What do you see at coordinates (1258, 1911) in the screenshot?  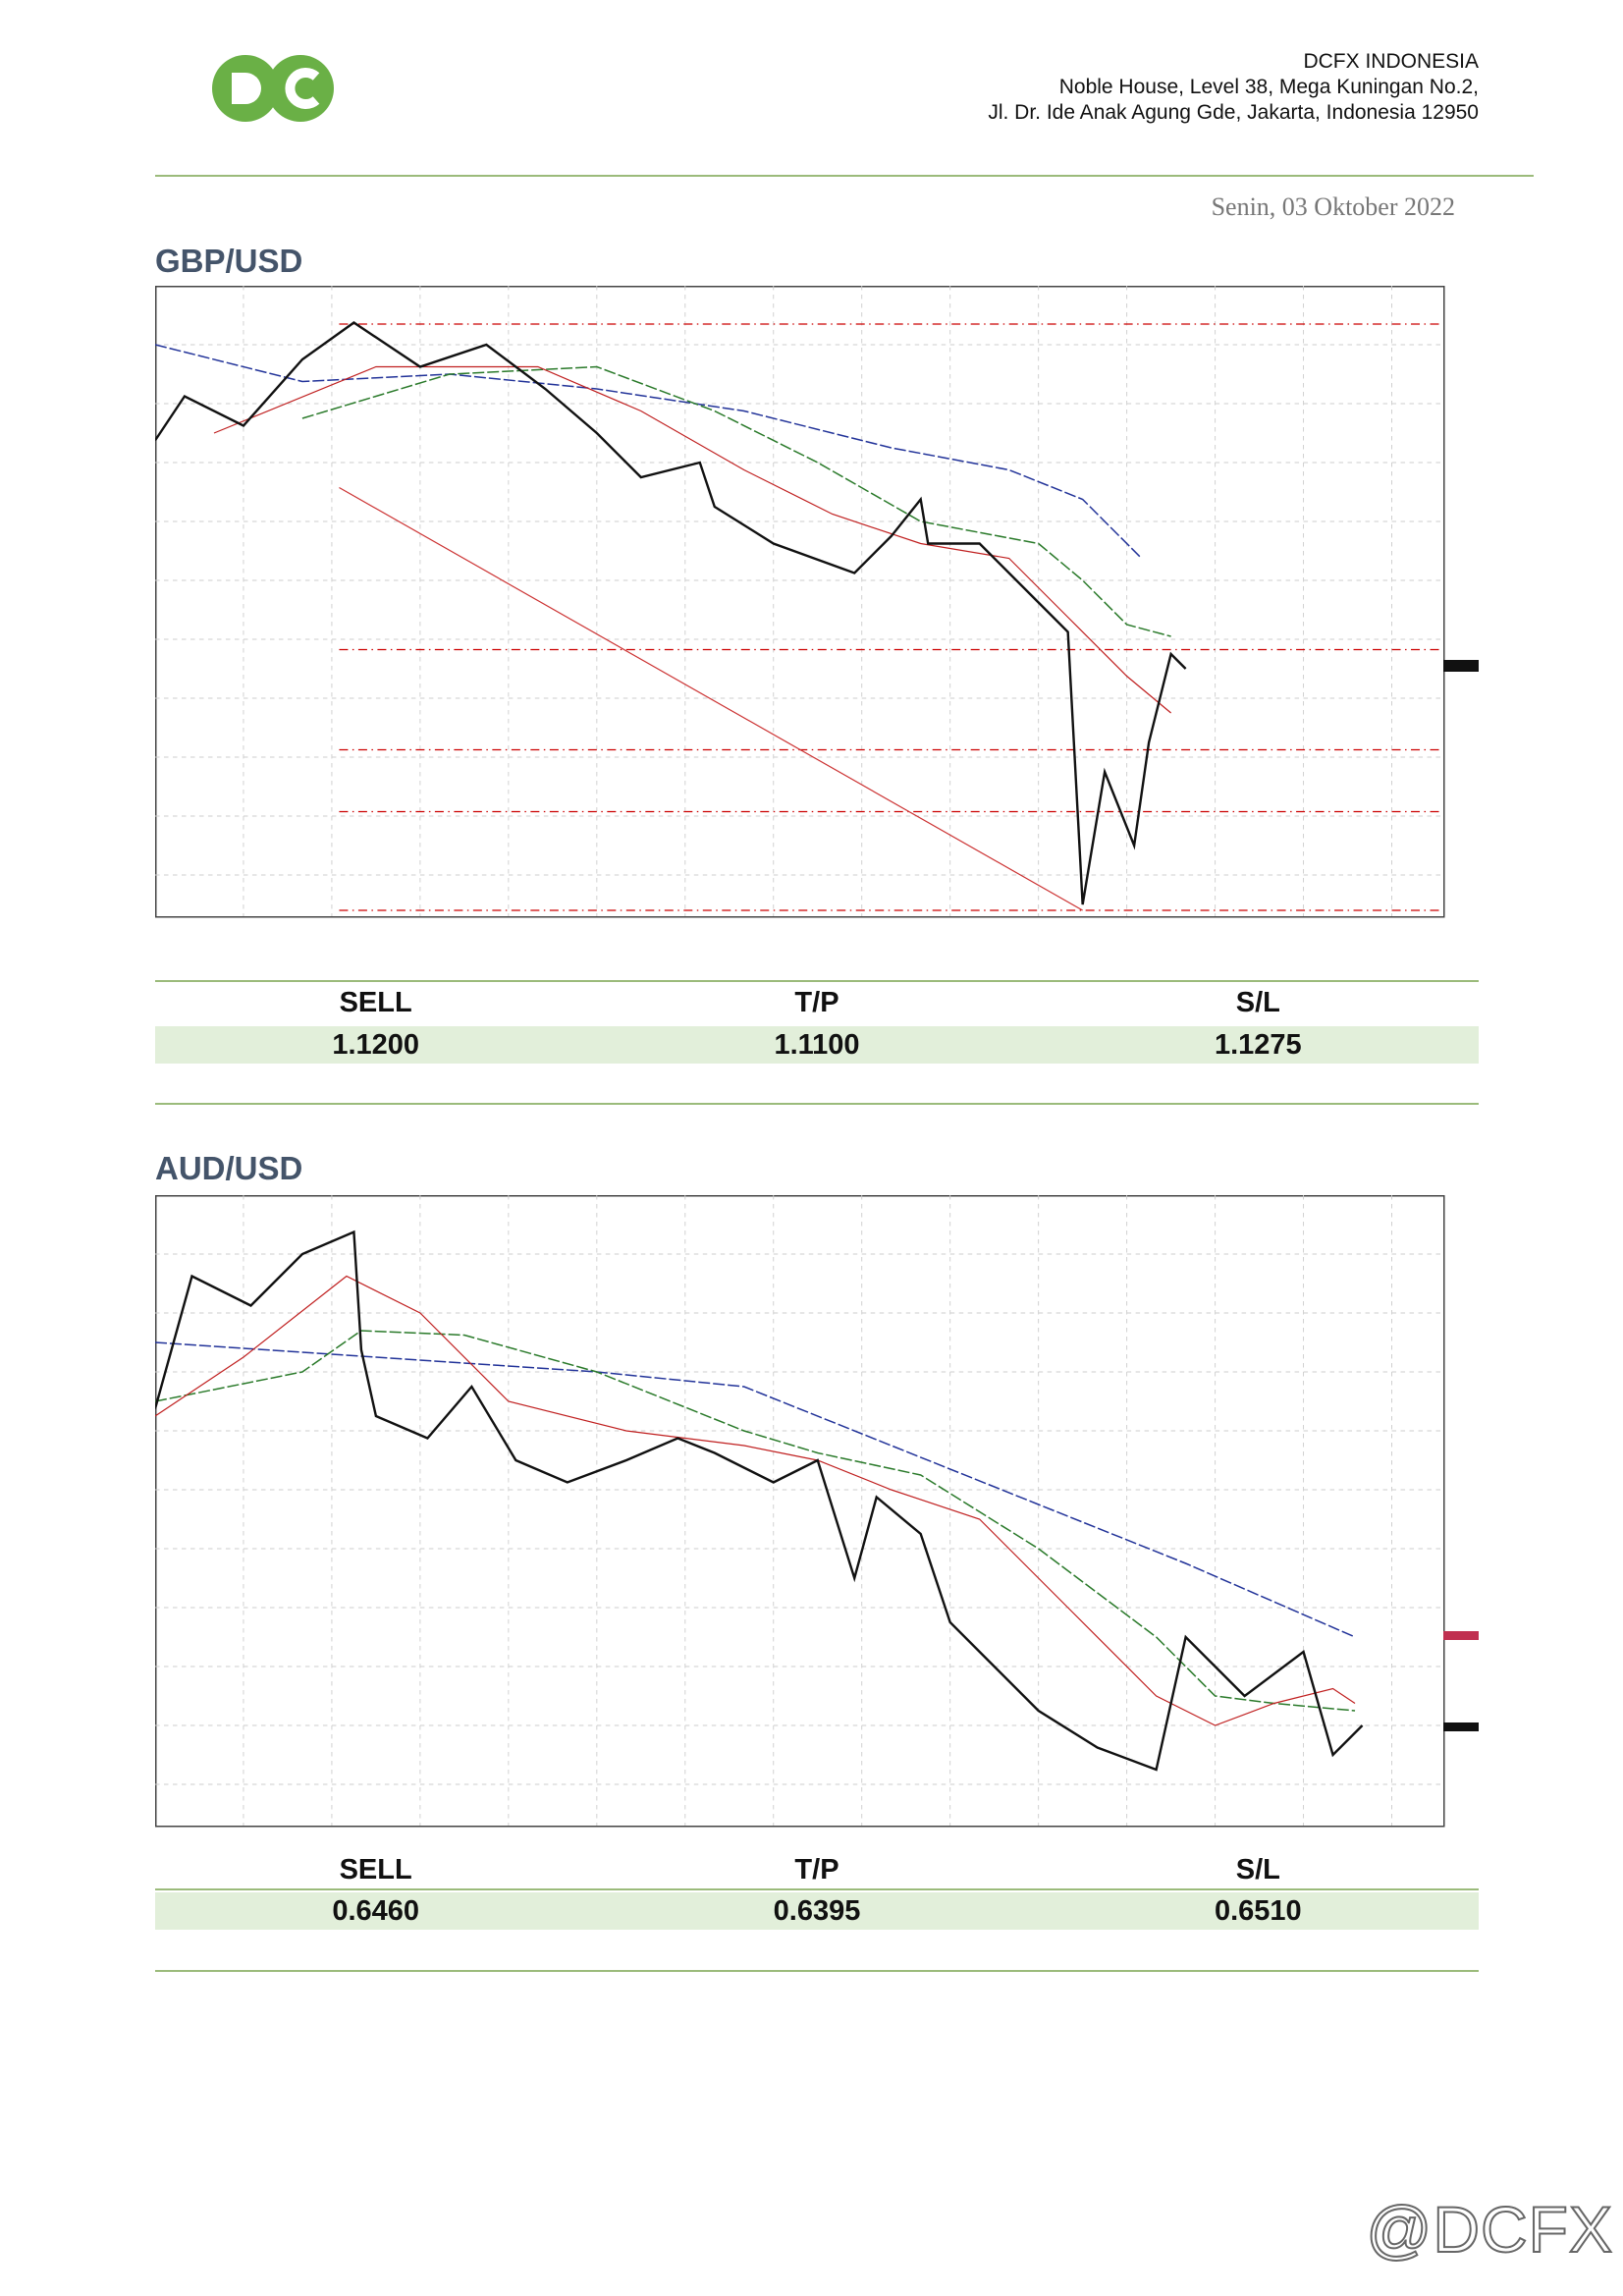 I see `value-cell: 0.6510` at bounding box center [1258, 1911].